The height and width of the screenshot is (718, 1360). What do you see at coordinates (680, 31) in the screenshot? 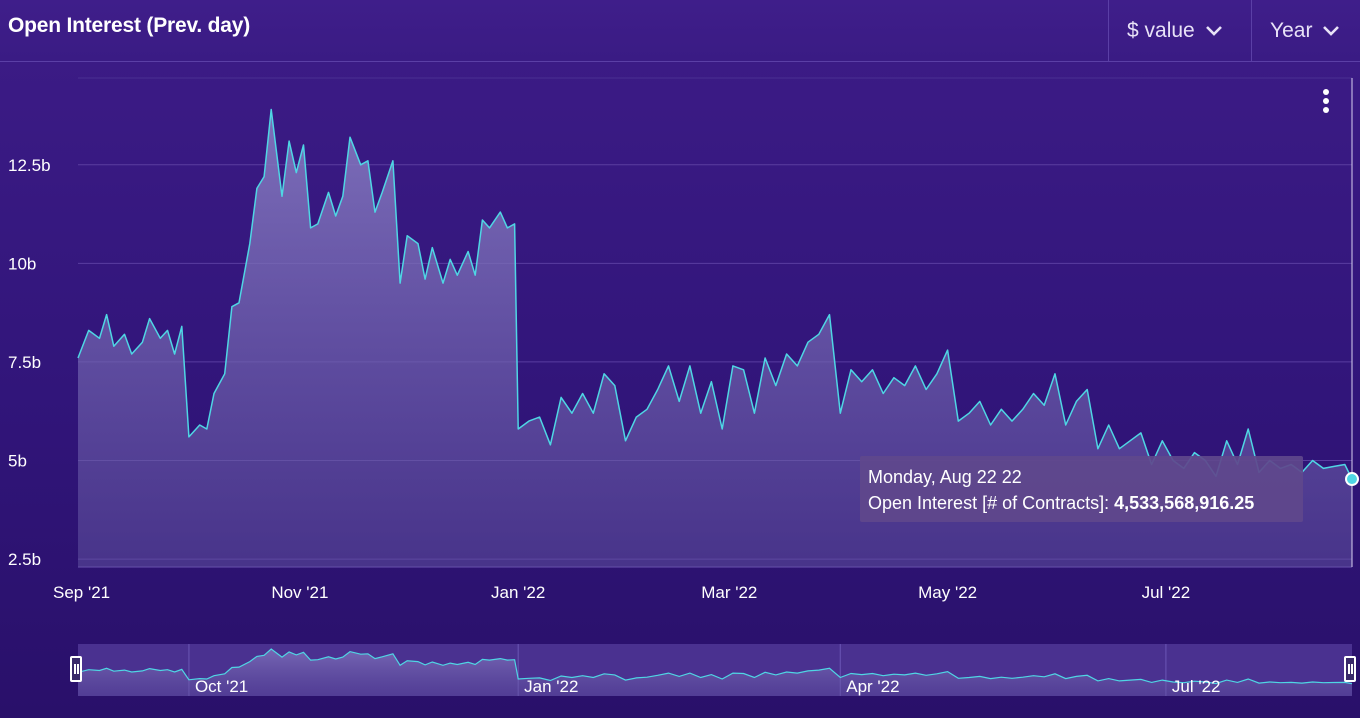
I see `chart-header: Open Interest (Prev. day) $ value Year` at bounding box center [680, 31].